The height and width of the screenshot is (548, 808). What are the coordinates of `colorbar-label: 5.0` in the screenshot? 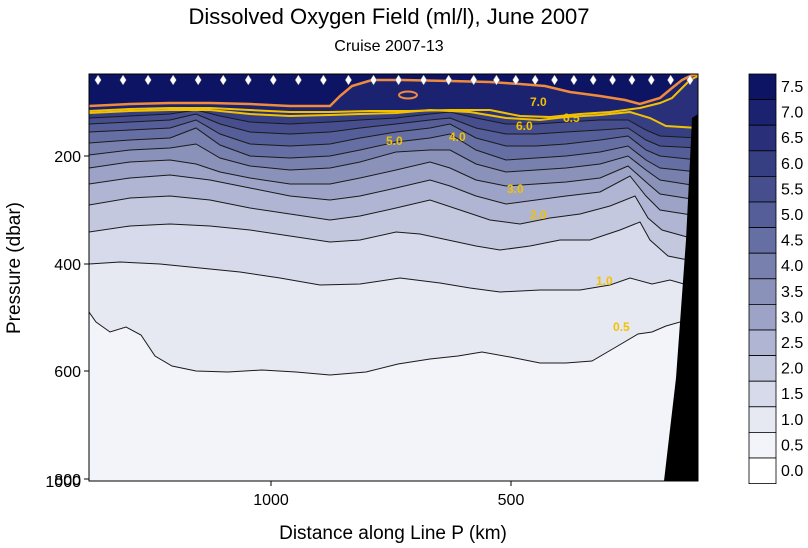 It's located at (792, 215).